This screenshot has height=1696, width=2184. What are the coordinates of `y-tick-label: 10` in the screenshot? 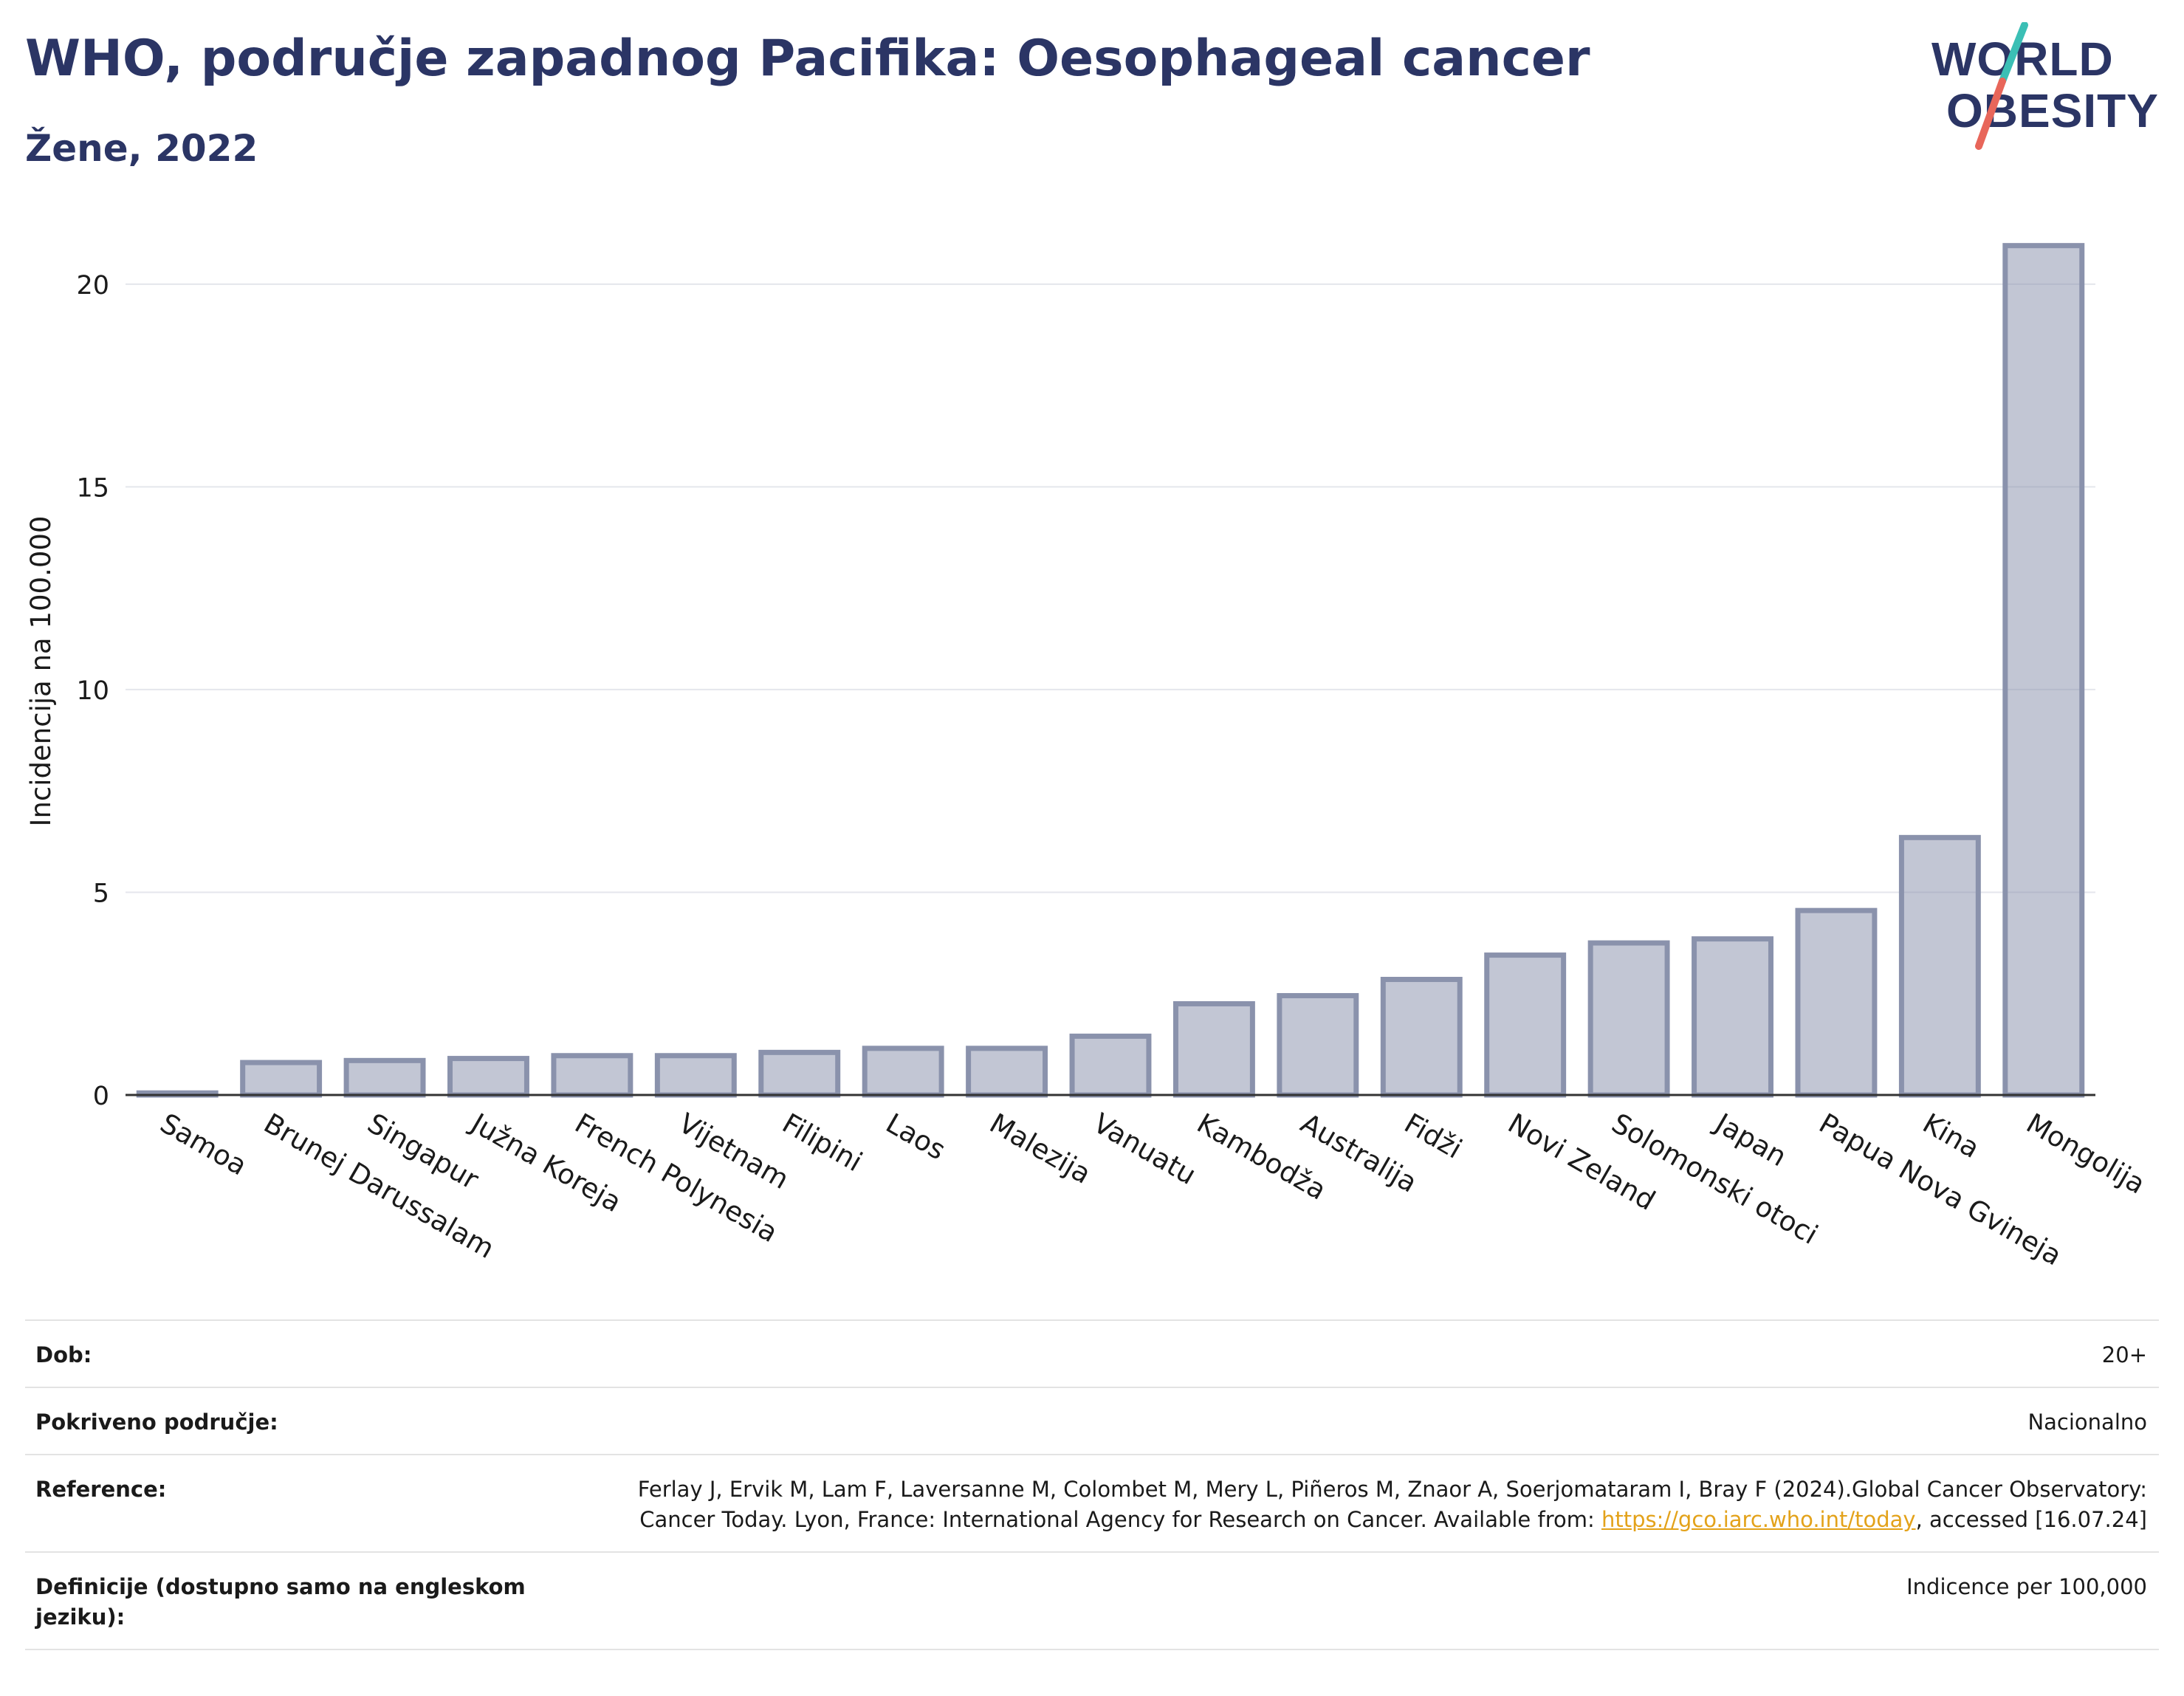 It's located at (93, 691).